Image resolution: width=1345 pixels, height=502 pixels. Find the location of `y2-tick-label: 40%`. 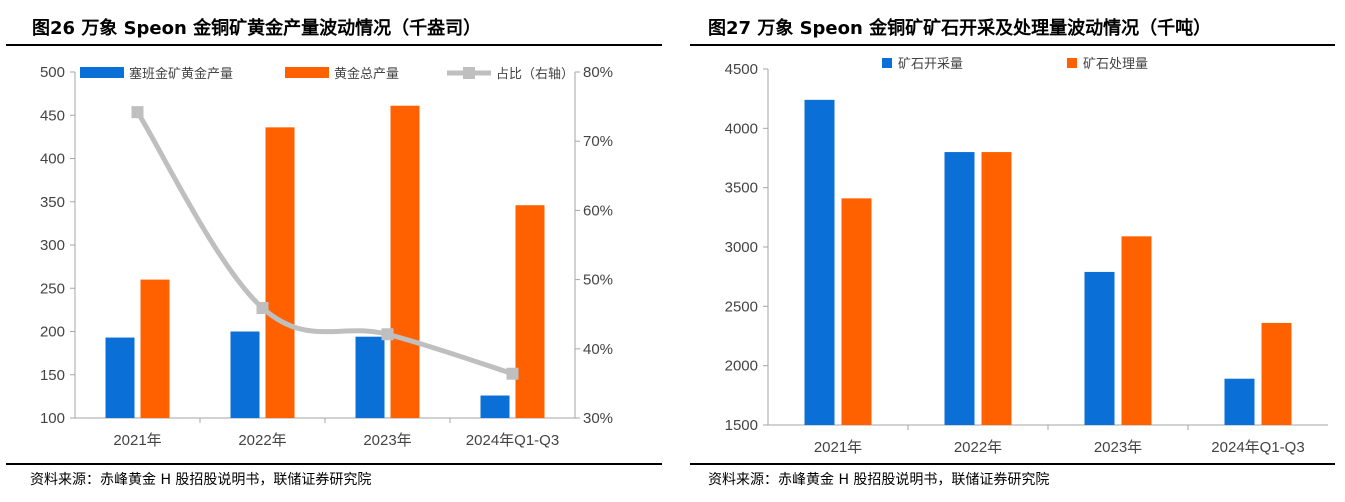

y2-tick-label: 40% is located at coordinates (598, 349).